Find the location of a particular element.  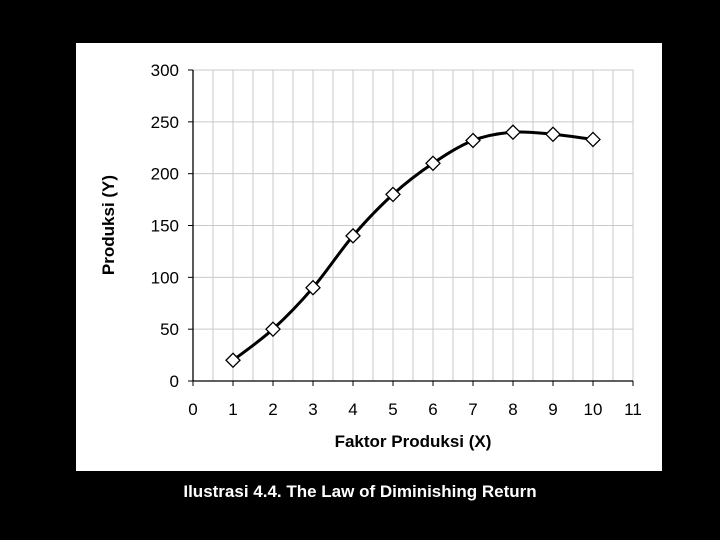

x-tick-label: 0 is located at coordinates (192, 409).